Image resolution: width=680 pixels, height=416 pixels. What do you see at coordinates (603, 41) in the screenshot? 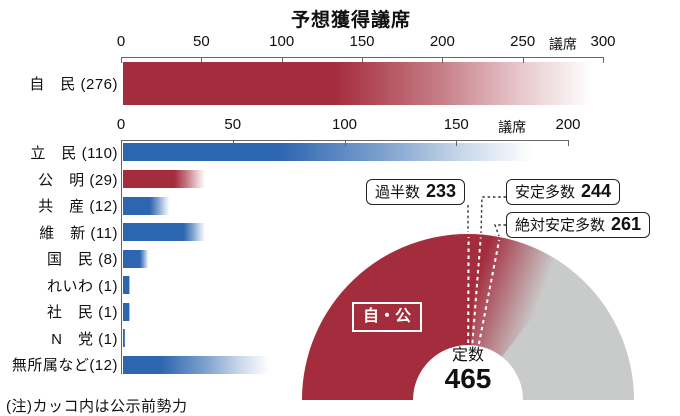
I see `axis-tick-label: 300` at bounding box center [603, 41].